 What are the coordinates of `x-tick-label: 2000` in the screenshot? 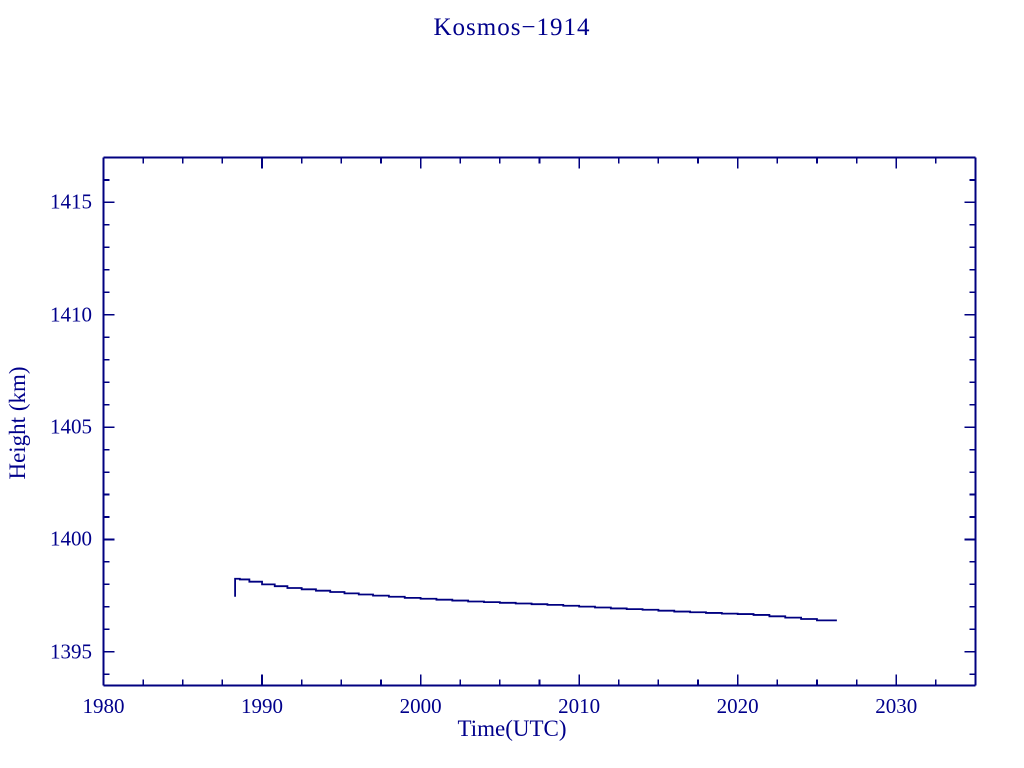 It's located at (420, 705).